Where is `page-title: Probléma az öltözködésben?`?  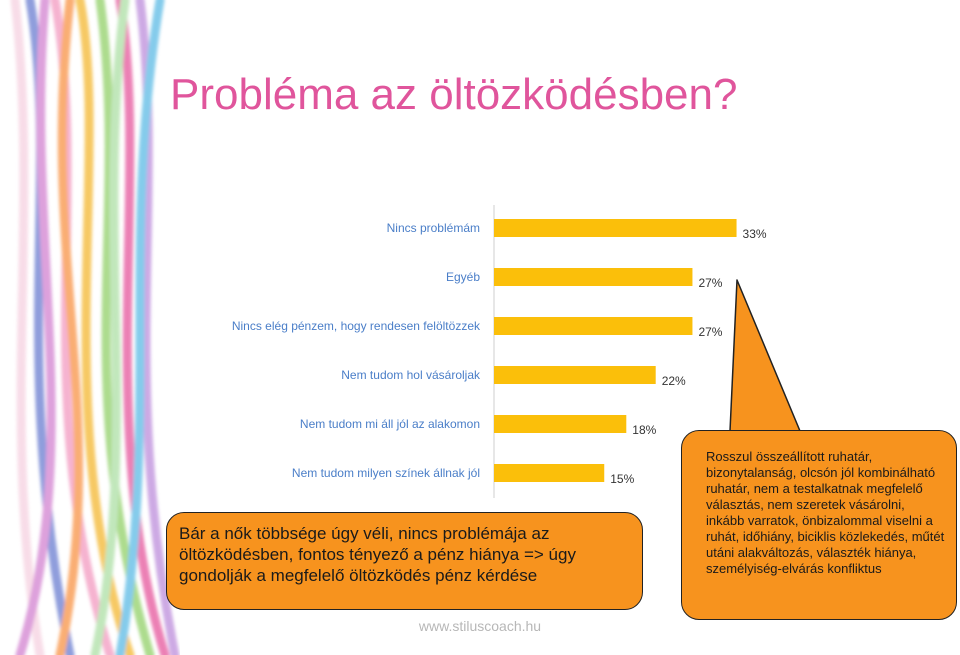
page-title: Probléma az öltözködésben? is located at coordinates (454, 94).